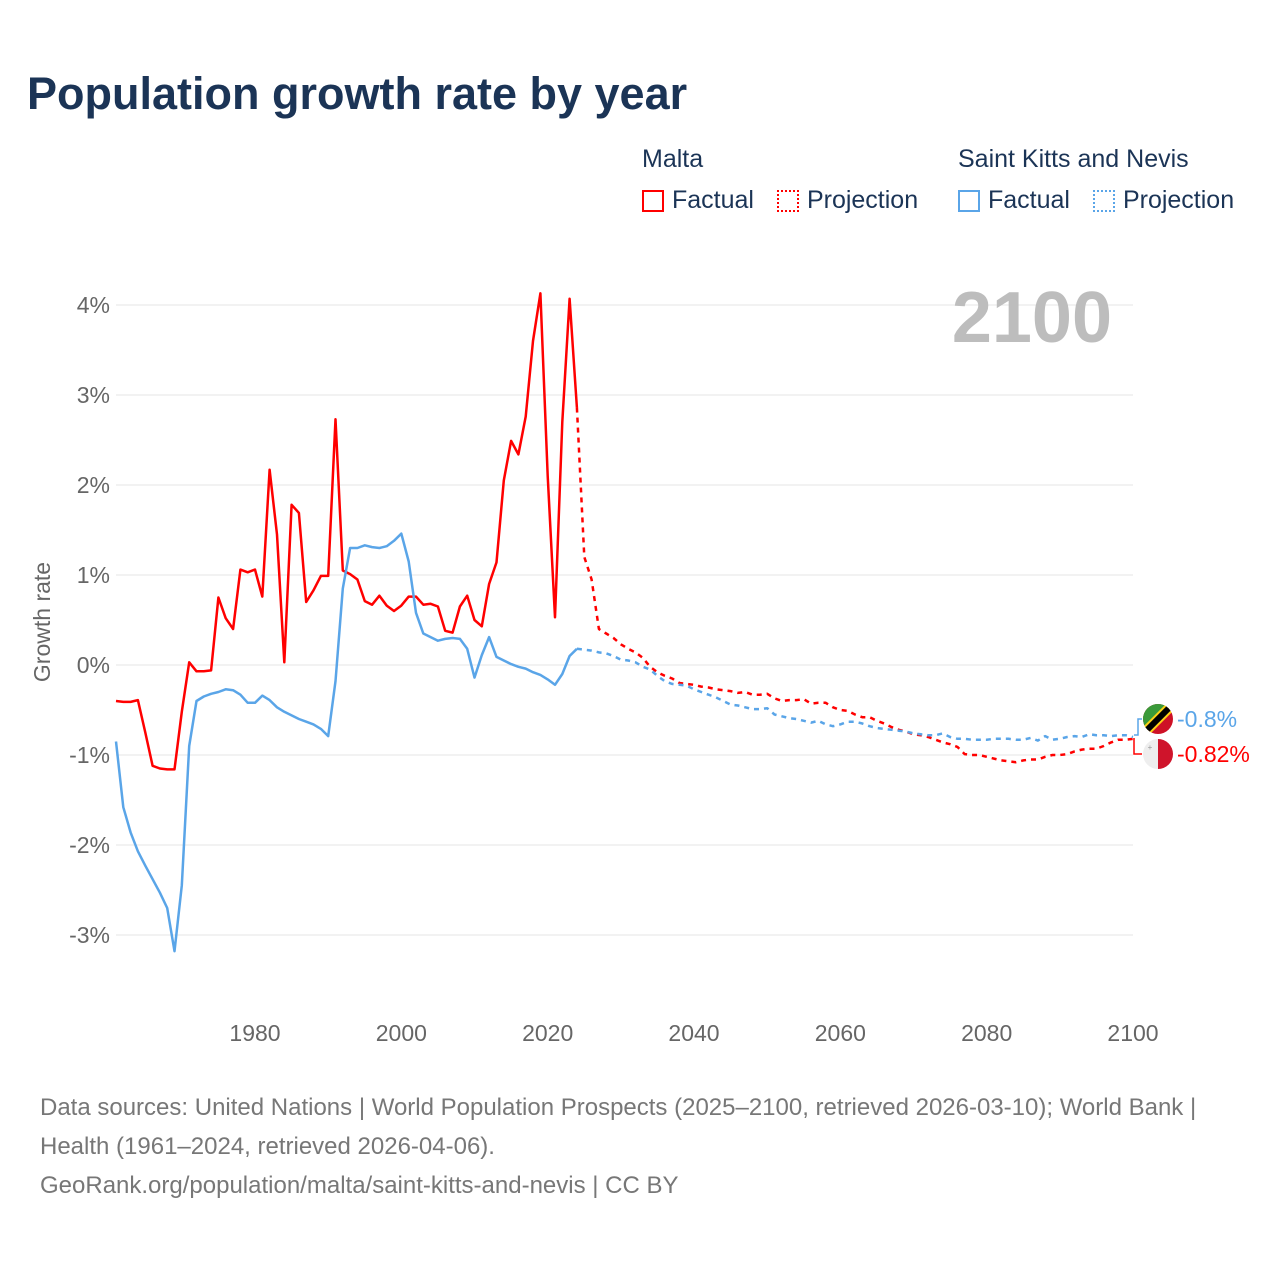 This screenshot has width=1280, height=1280. Describe the element at coordinates (1207, 719) in the screenshot. I see `skn-end-label: -0.8%` at that location.